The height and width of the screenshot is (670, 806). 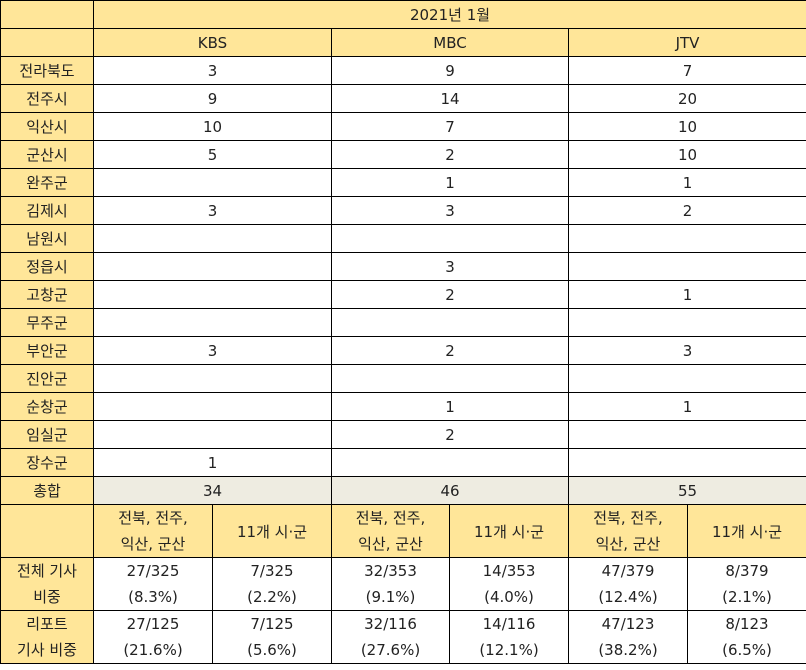 What do you see at coordinates (47, 584) in the screenshot?
I see `share-all-label: 전체 기사 비중` at bounding box center [47, 584].